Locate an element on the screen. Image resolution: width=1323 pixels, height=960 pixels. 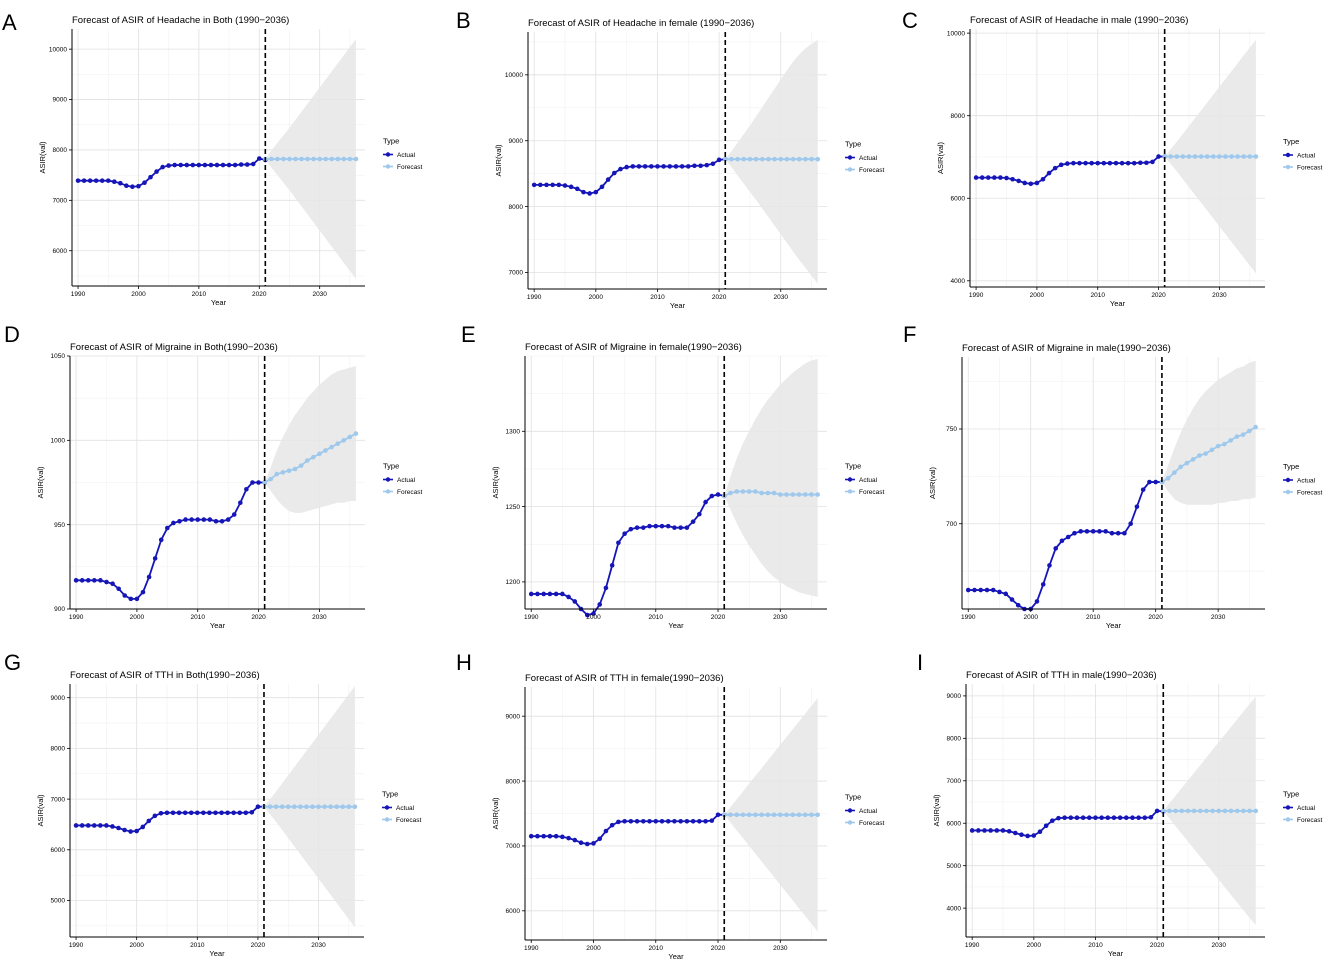
panel-letter: E is located at coordinates (468, 334).